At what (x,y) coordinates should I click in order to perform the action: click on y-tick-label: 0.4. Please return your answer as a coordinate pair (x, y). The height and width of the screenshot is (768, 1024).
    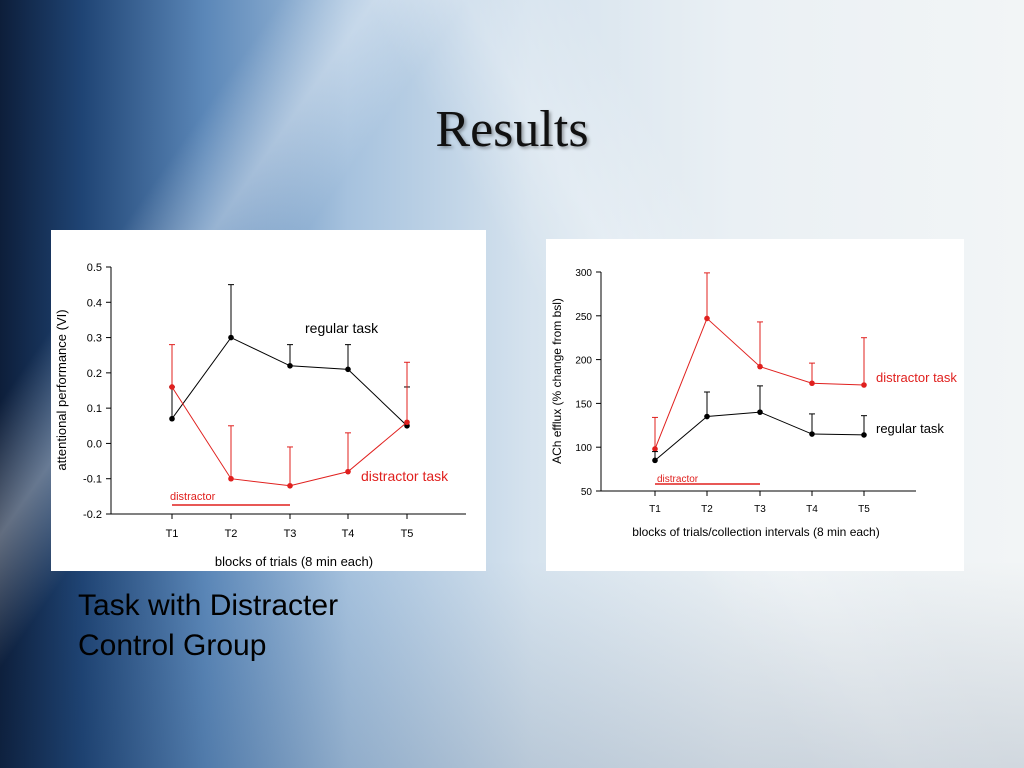
    Looking at the image, I should click on (94, 303).